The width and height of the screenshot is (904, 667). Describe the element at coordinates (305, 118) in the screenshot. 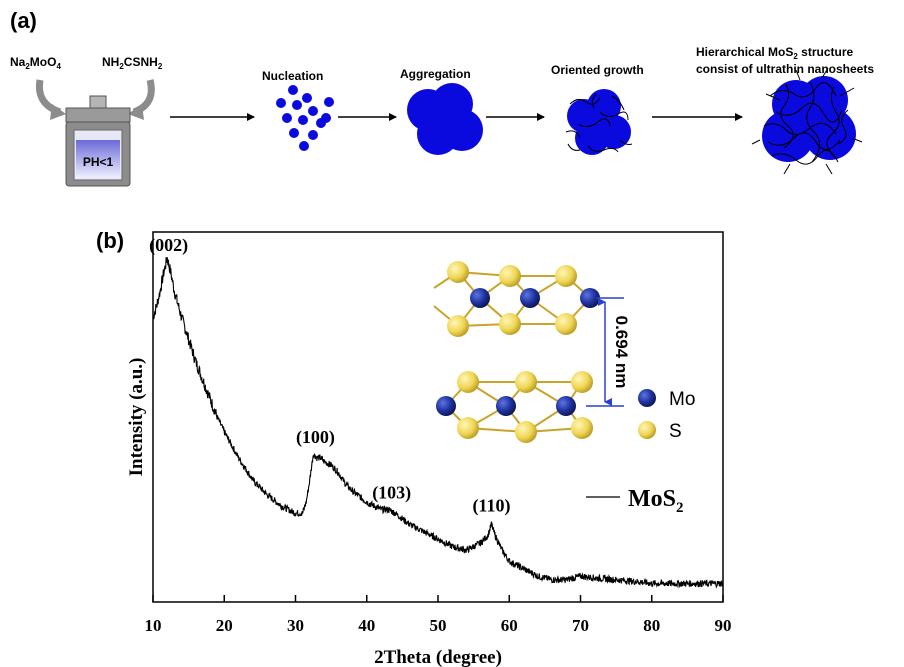

I see `nucleation-dots` at that location.